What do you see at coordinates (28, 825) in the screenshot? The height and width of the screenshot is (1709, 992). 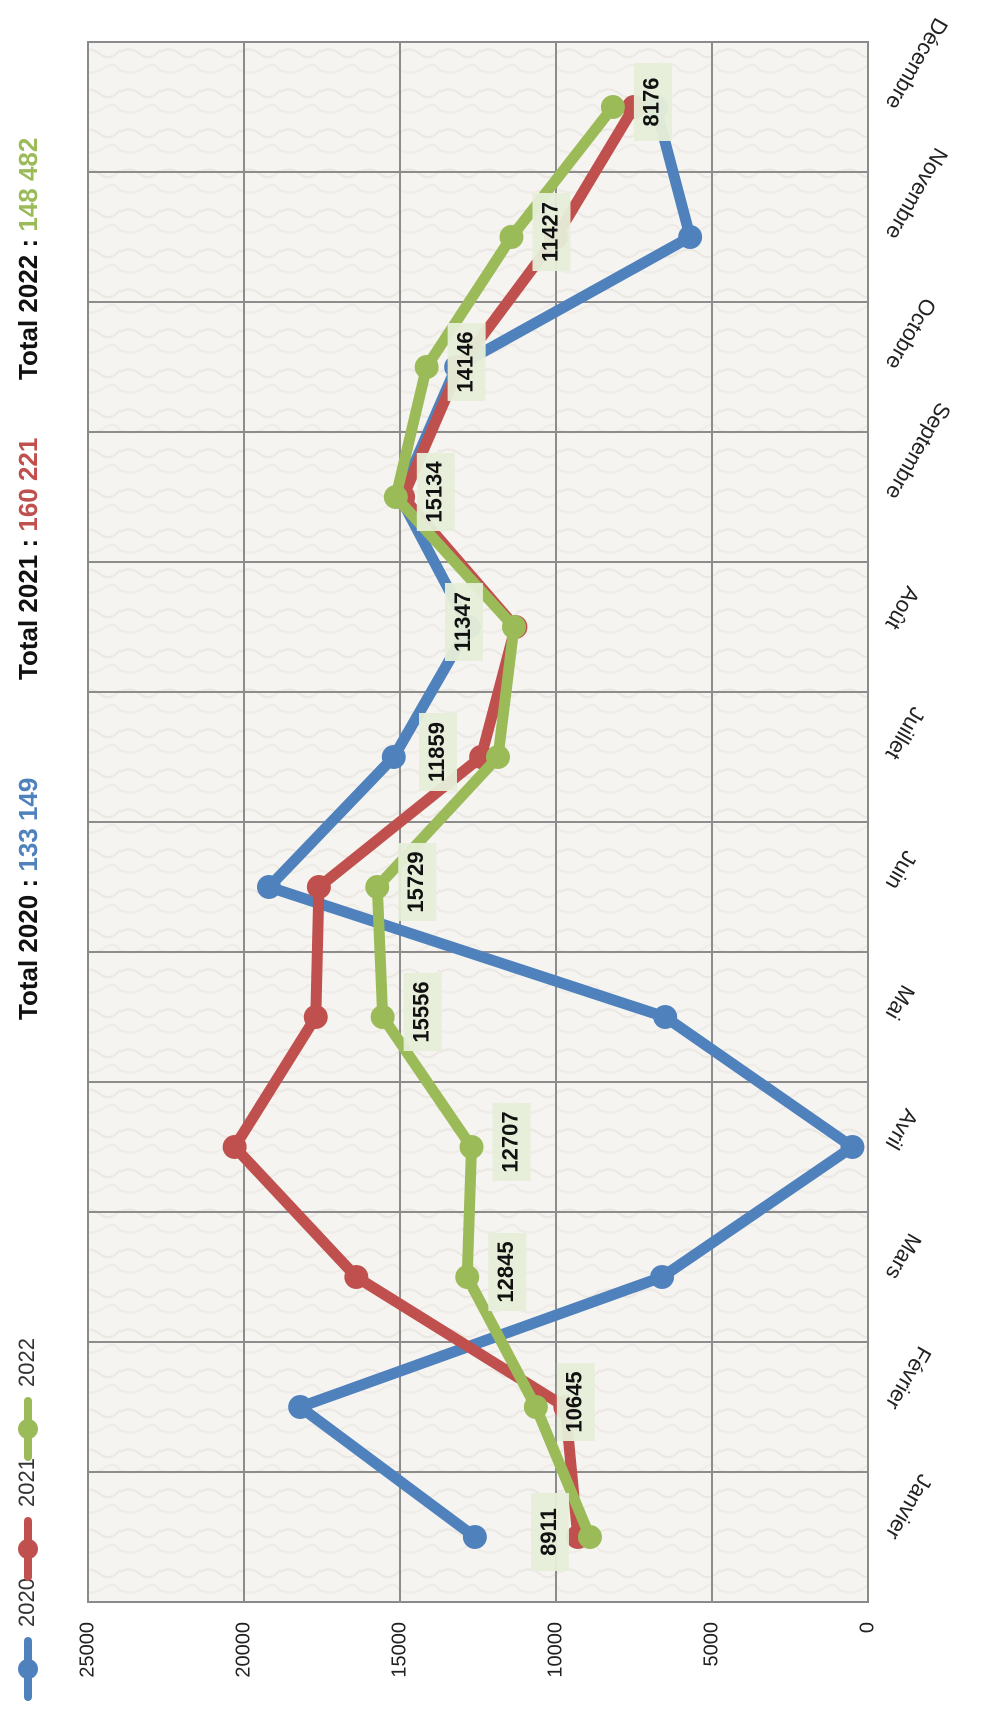 I see `total-value: 133 149` at bounding box center [28, 825].